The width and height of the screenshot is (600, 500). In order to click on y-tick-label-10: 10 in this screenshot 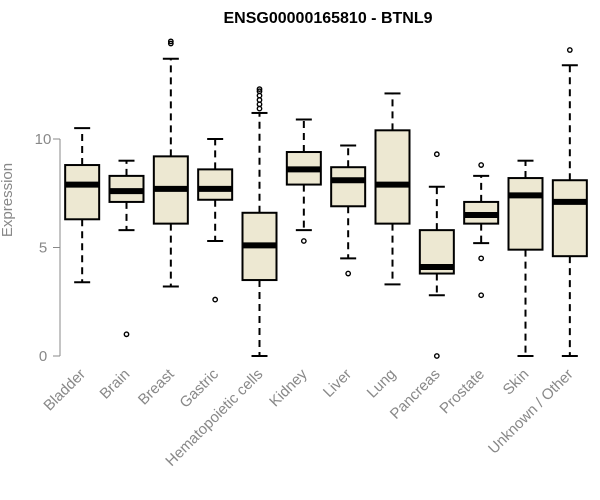, I will do `click(43, 139)`.